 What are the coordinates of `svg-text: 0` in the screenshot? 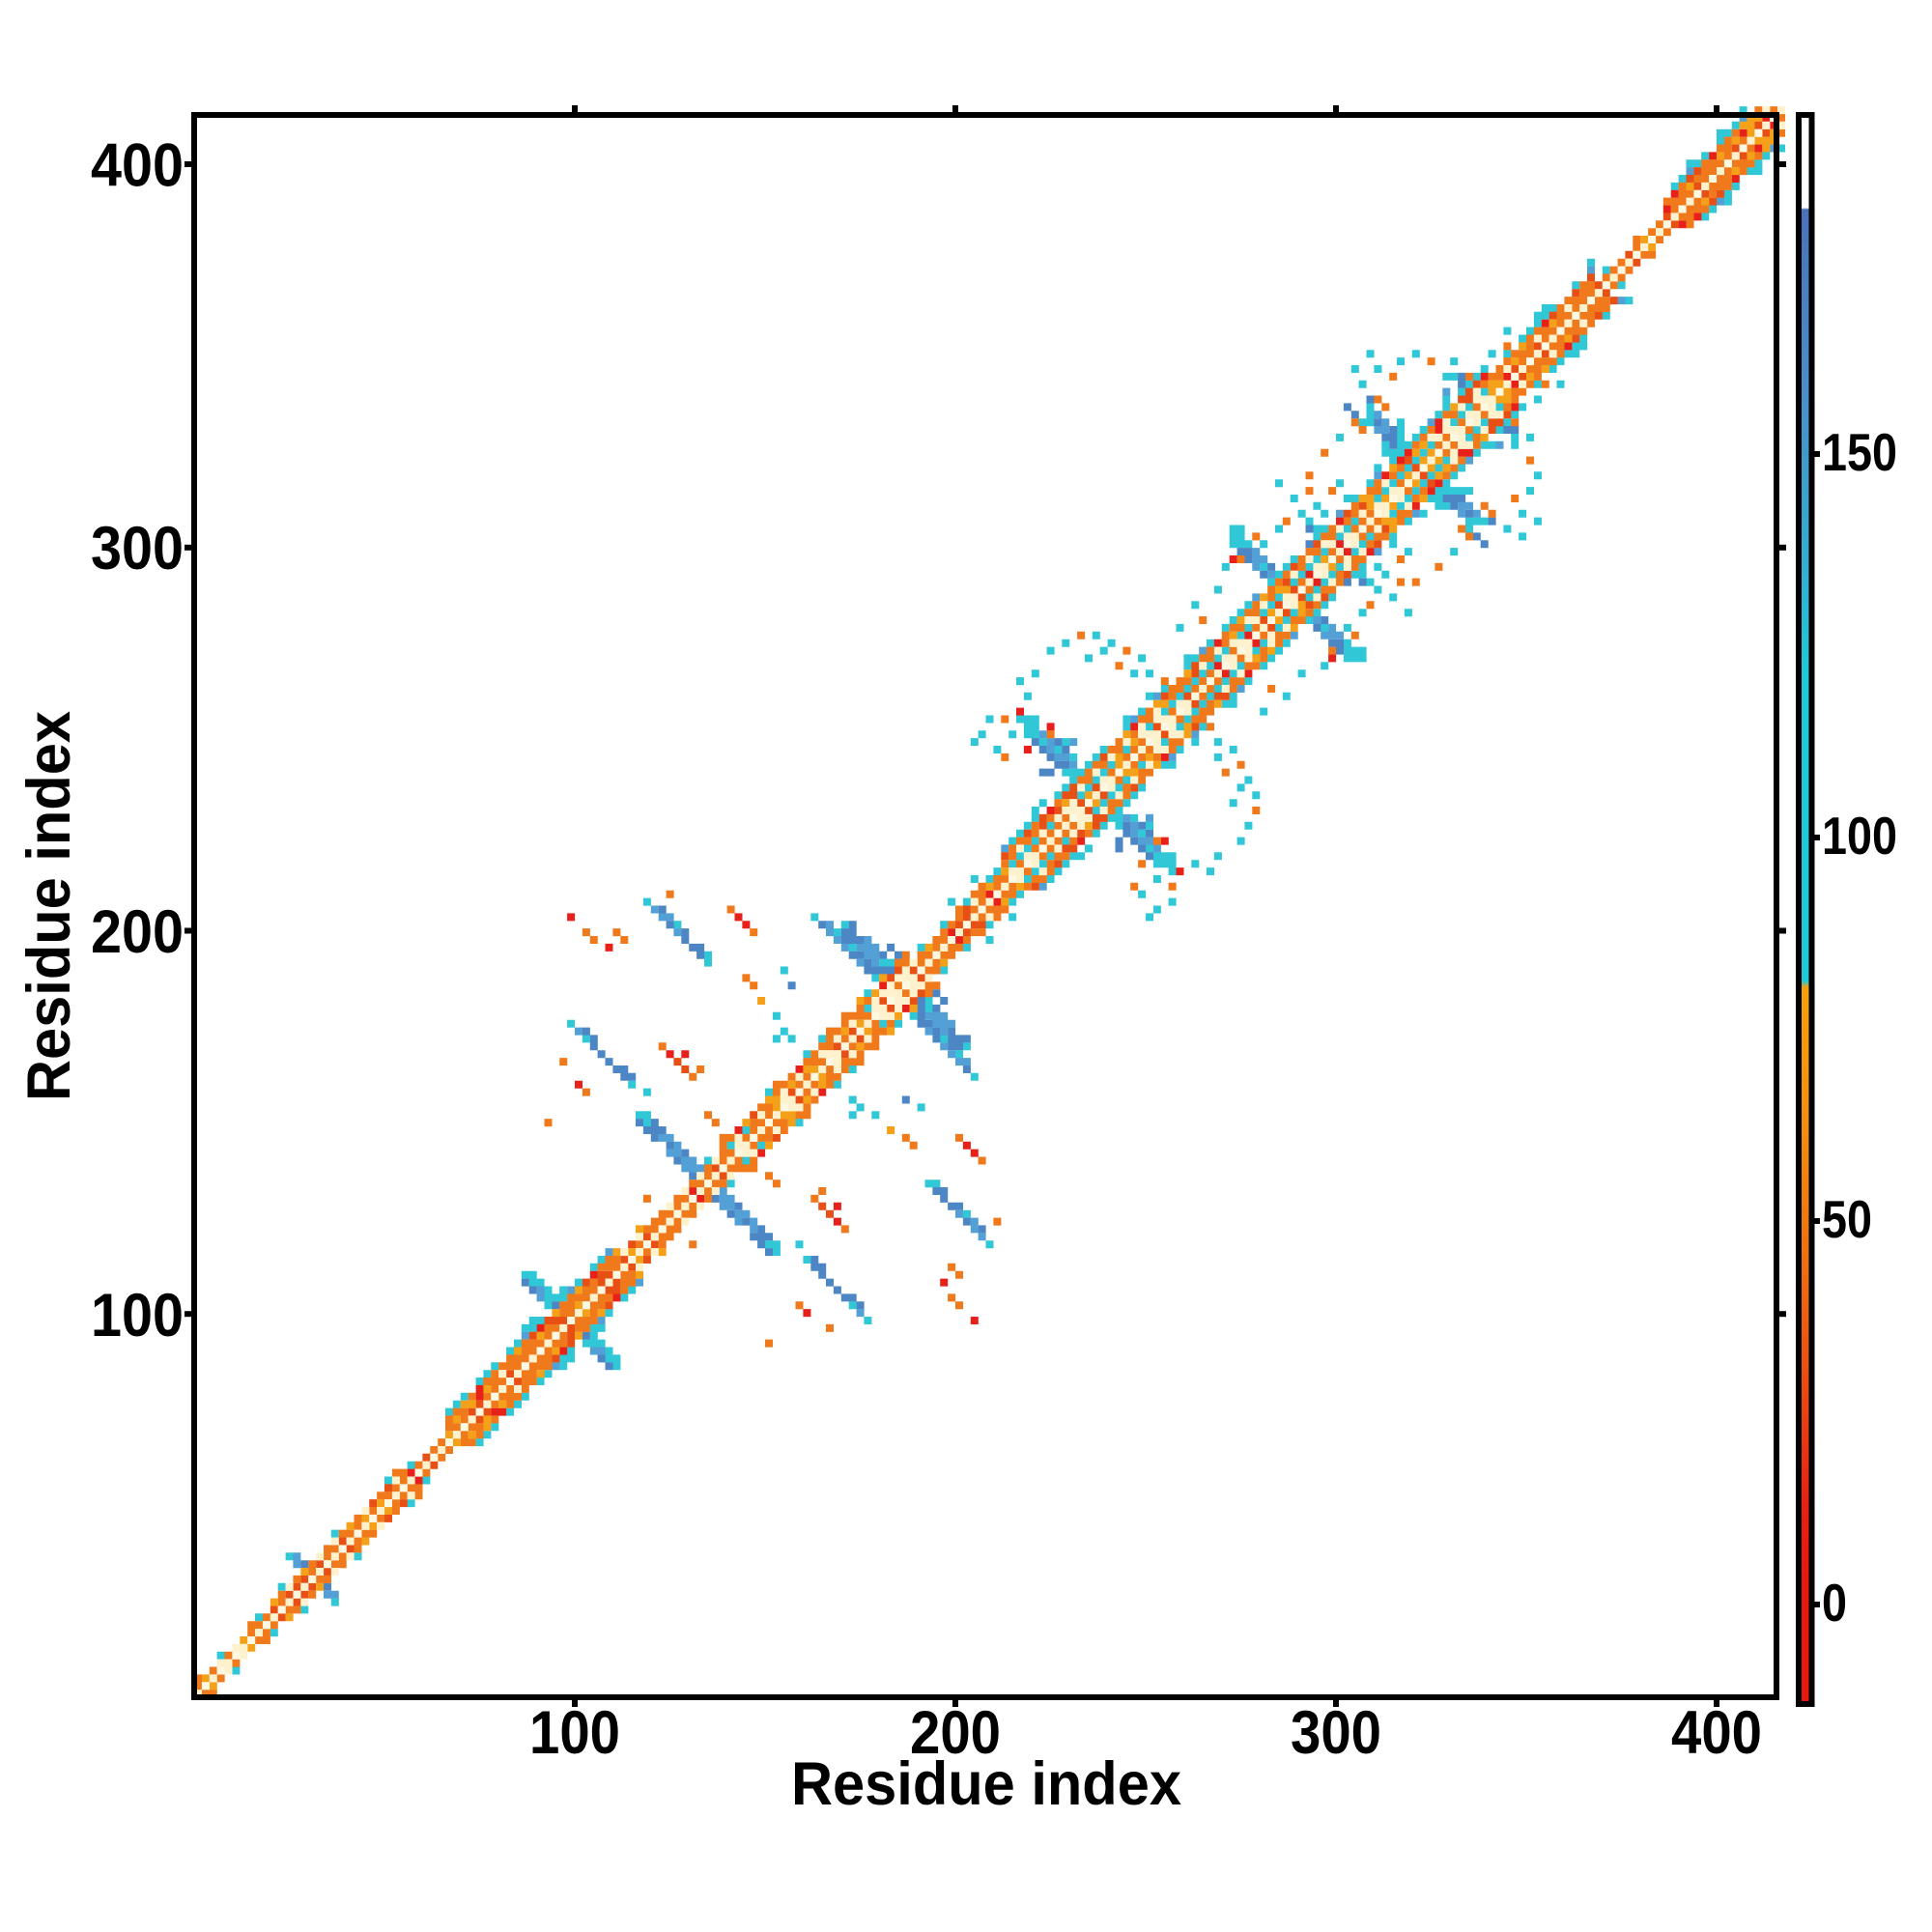 It's located at (1834, 1603).